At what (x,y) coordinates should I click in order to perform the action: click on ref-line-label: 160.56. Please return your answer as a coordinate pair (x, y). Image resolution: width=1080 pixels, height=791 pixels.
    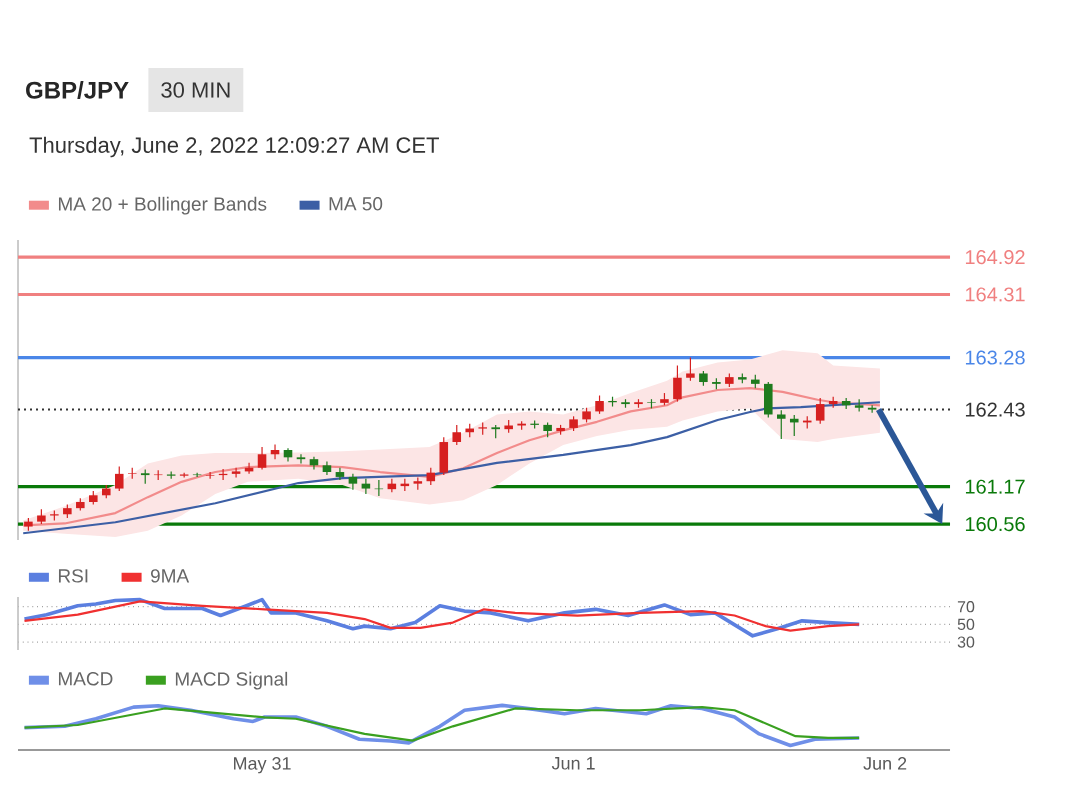
    Looking at the image, I should click on (995, 524).